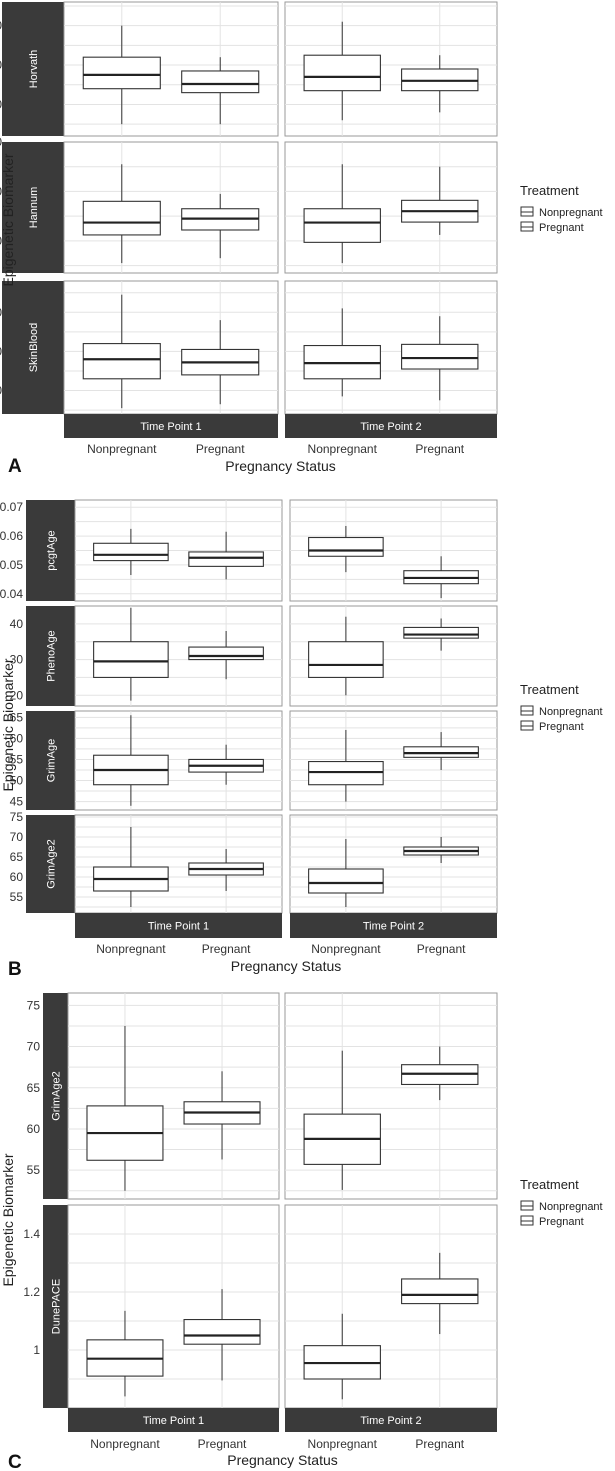  I want to click on facet-strip-Hannum, so click(33, 207).